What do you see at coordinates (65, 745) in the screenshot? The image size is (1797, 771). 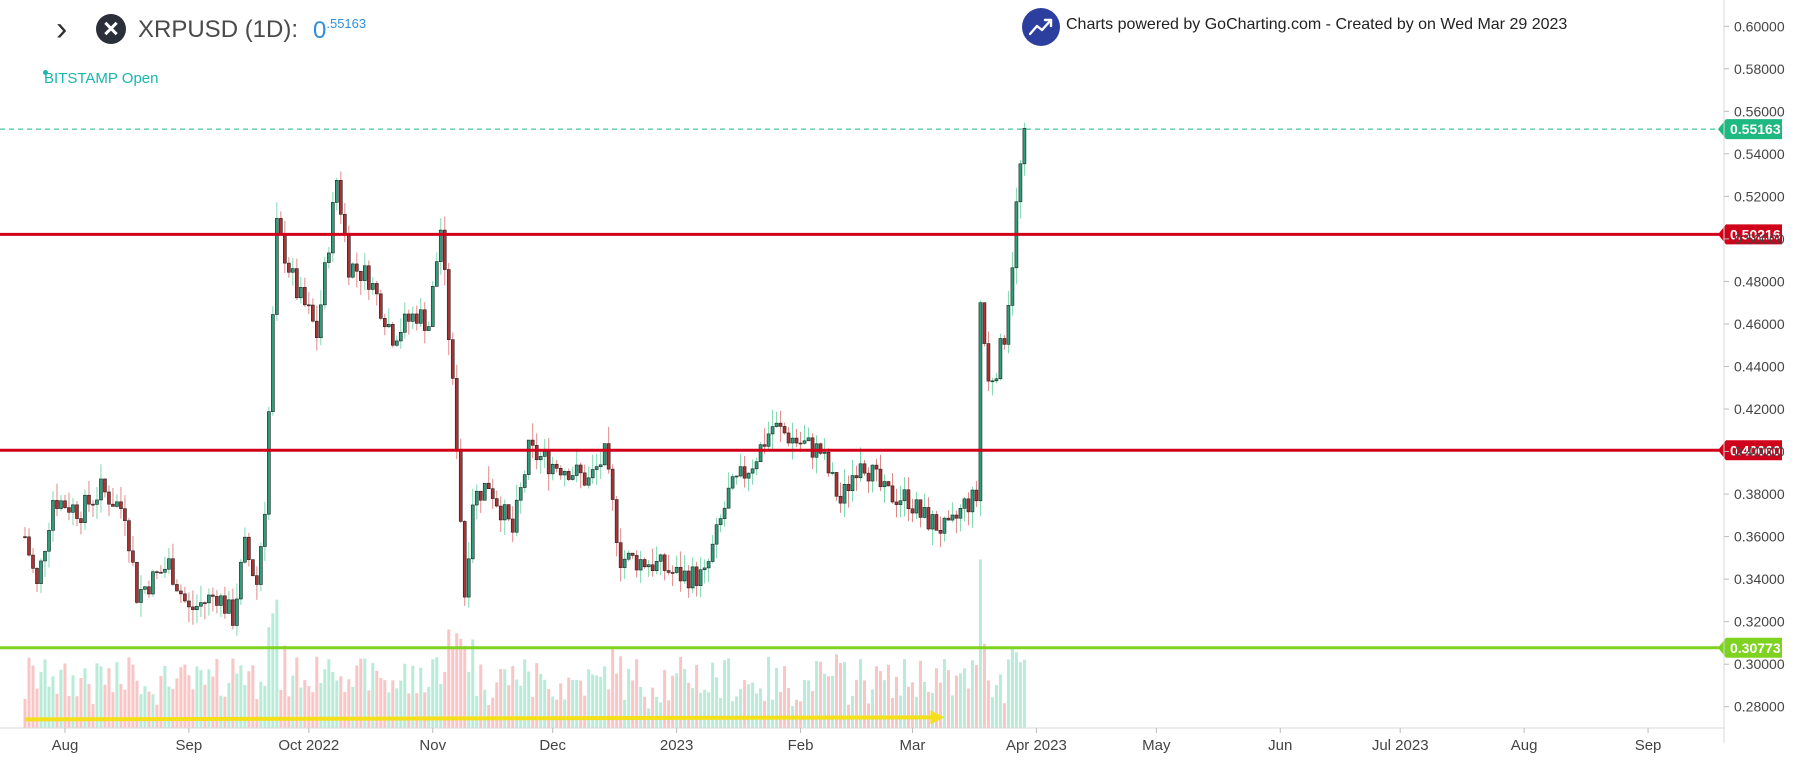 I see `x-tick-label: Aug` at bounding box center [65, 745].